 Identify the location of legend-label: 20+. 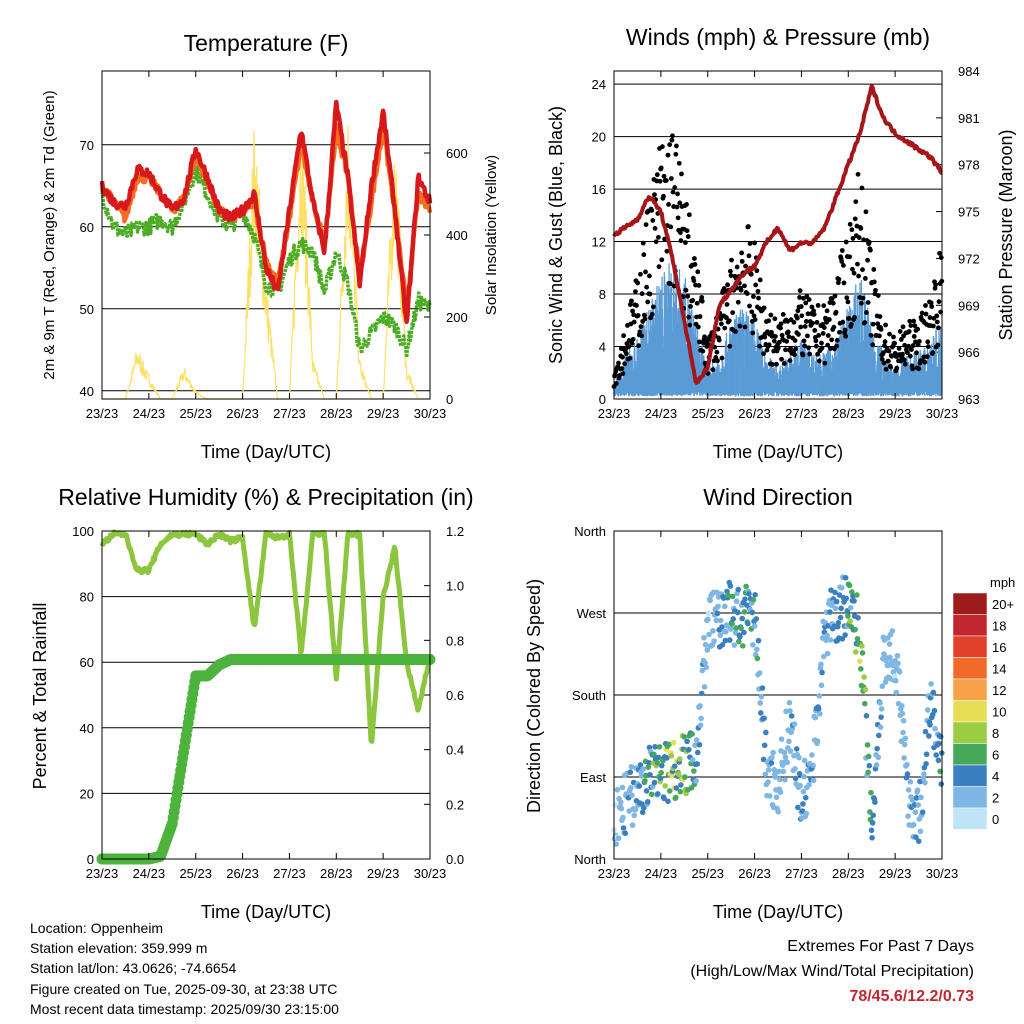
(1003, 604).